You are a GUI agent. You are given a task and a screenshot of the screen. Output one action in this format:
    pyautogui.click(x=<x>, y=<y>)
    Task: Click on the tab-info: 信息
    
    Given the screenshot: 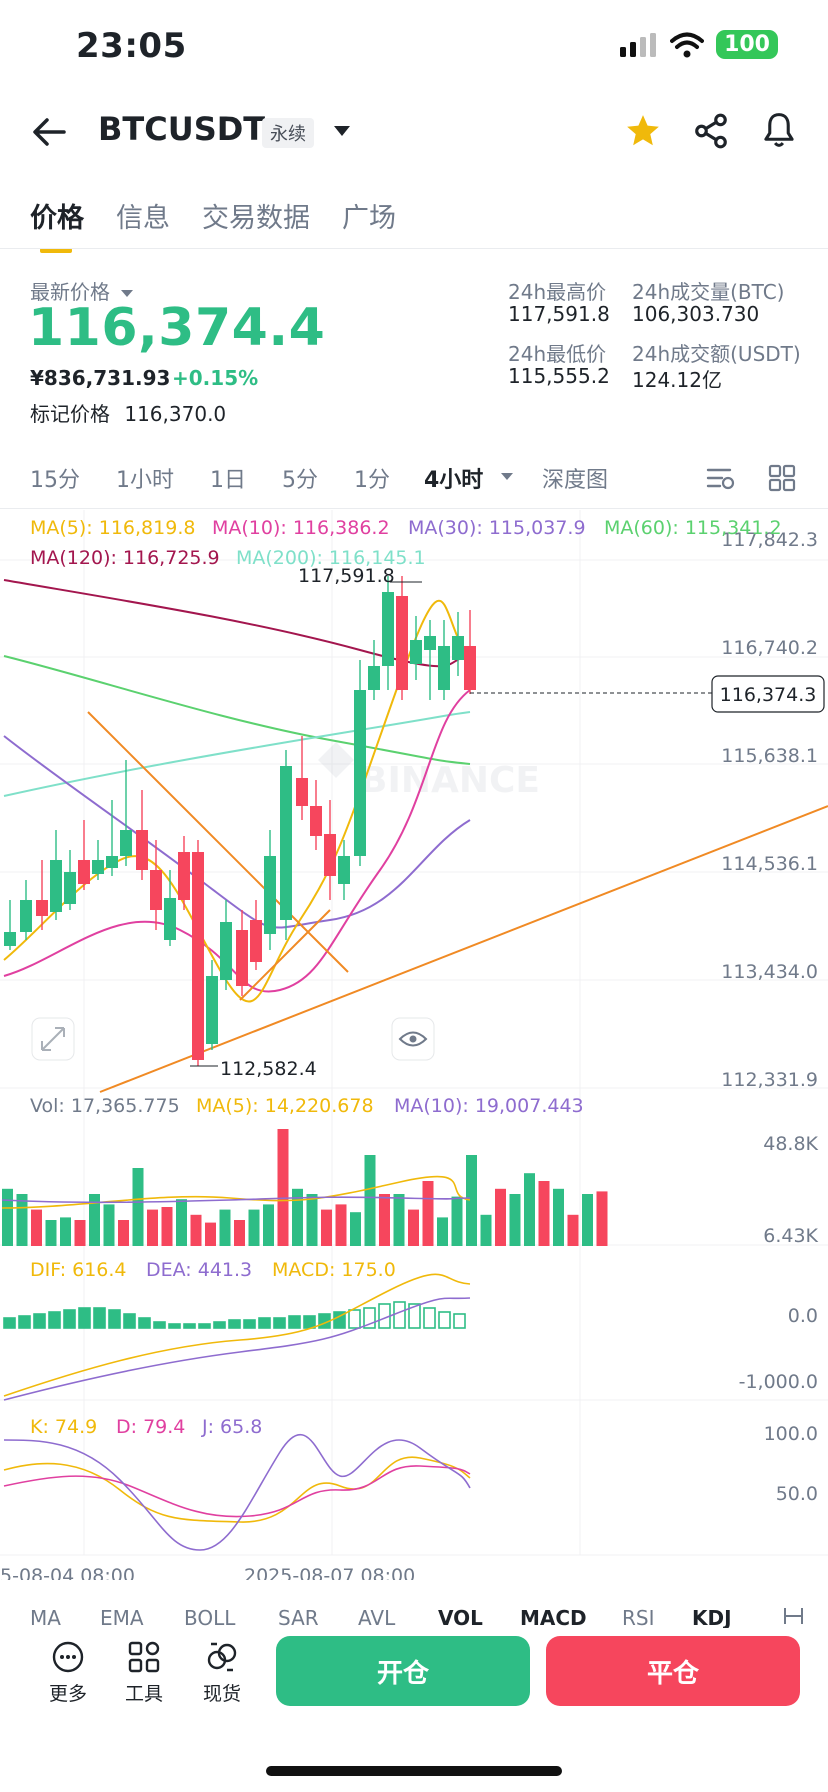 What is the action you would take?
    pyautogui.click(x=143, y=218)
    